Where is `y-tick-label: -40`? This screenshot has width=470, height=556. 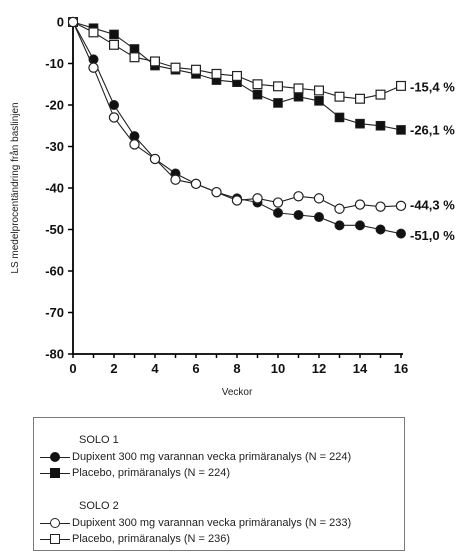 y-tick-label: -40 is located at coordinates (54, 188).